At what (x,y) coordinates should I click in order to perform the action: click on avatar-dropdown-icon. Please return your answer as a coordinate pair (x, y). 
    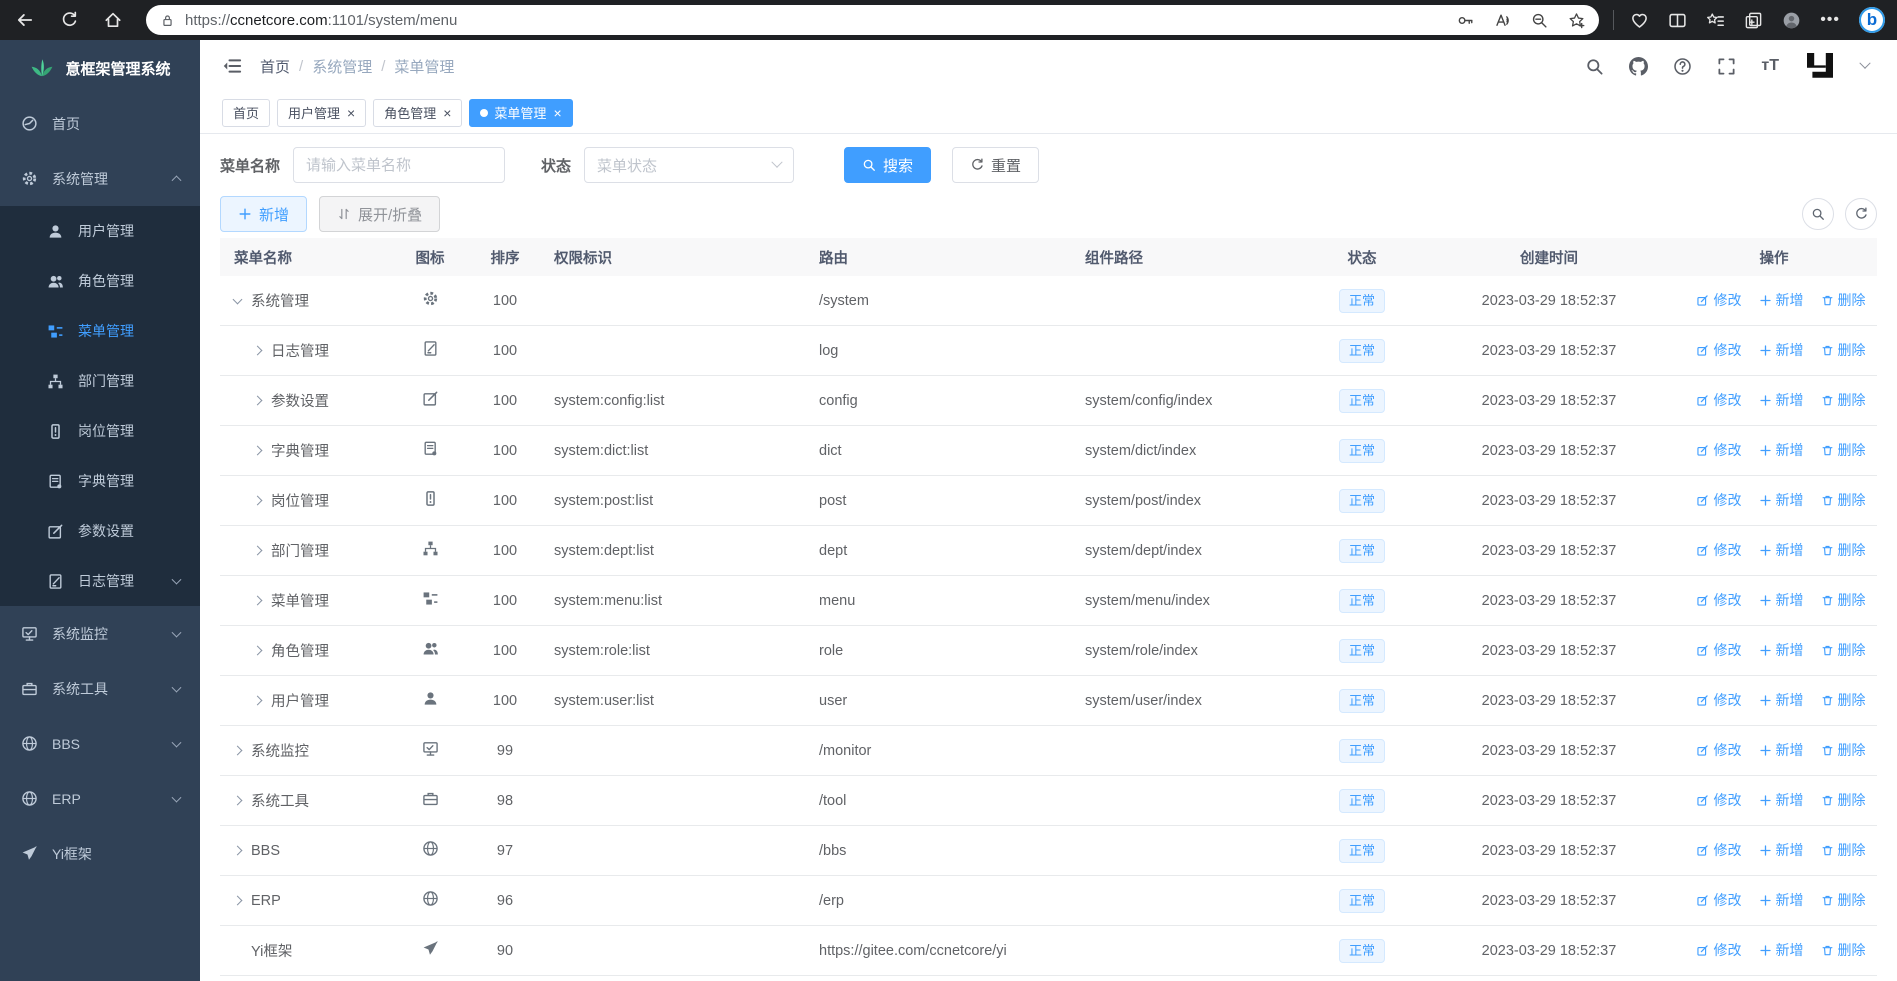
    Looking at the image, I should click on (1865, 63).